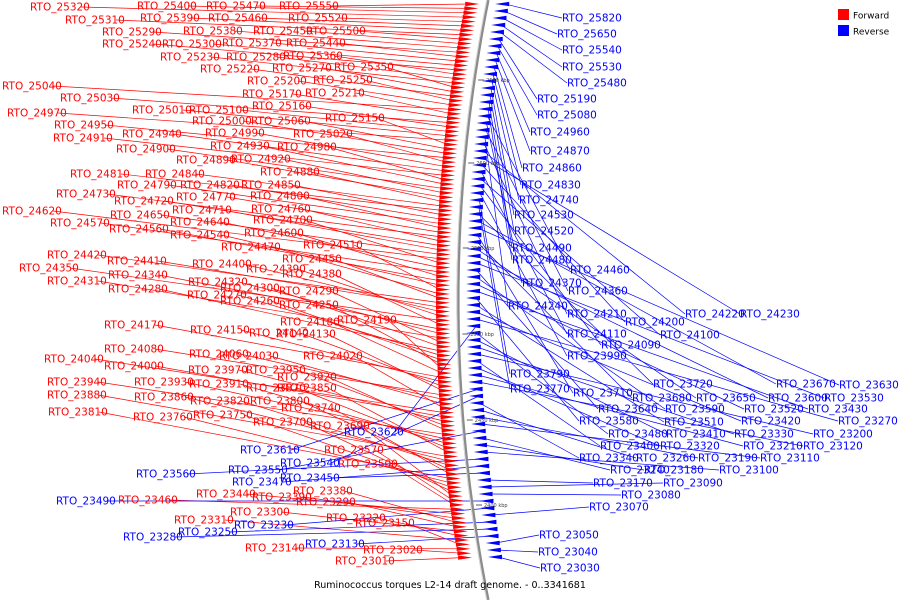 The height and width of the screenshot is (600, 900). What do you see at coordinates (603, 394) in the screenshot?
I see `reverse-gene-label: RTO_23710` at bounding box center [603, 394].